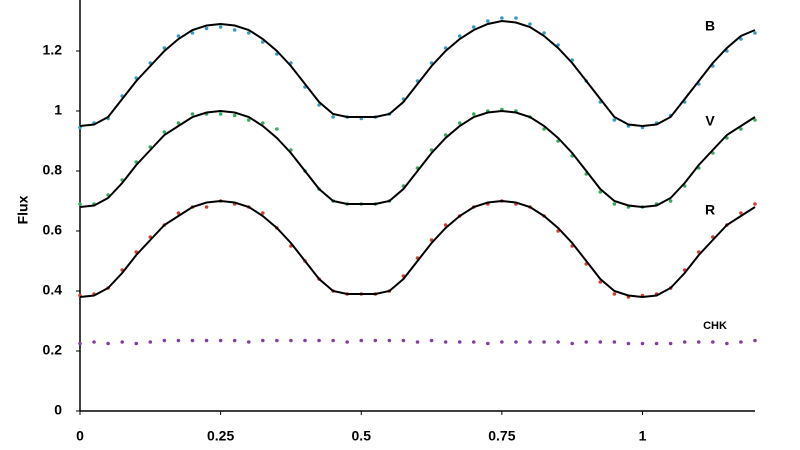 The width and height of the screenshot is (800, 450). I want to click on y-tick-label: 0.6, so click(53, 230).